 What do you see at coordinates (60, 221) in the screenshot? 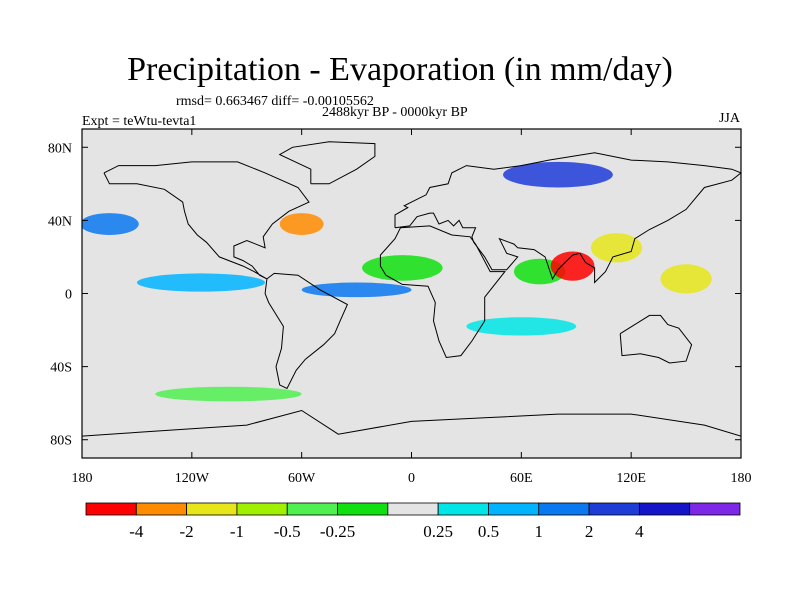
I see `y-tick-label: 40N` at bounding box center [60, 221].